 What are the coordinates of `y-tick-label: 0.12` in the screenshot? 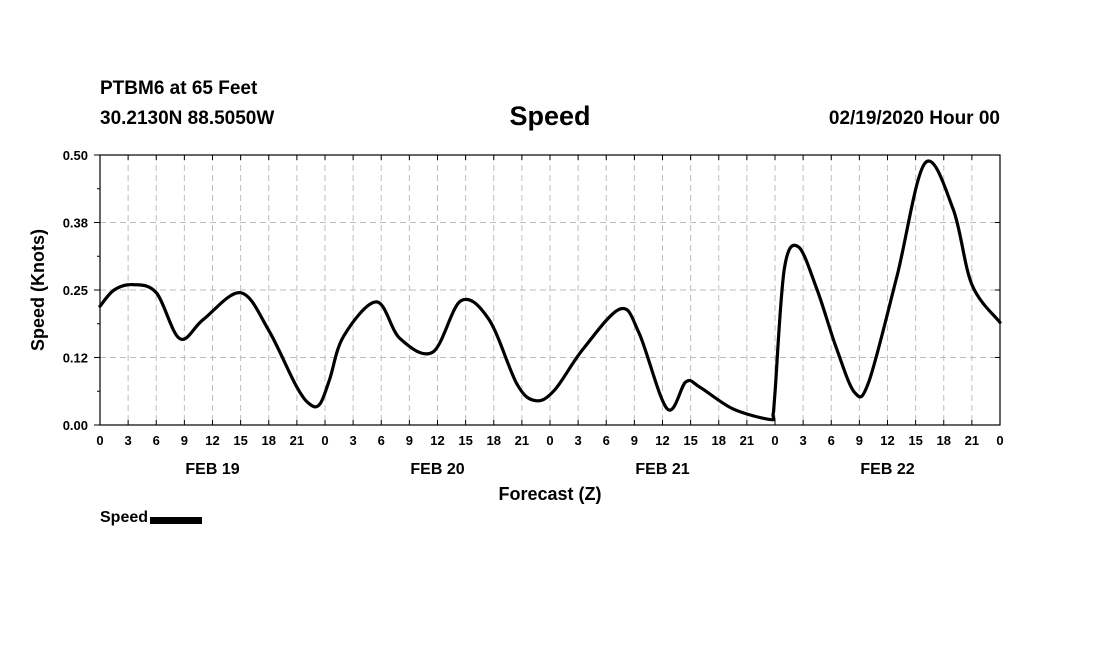 It's located at (75, 358).